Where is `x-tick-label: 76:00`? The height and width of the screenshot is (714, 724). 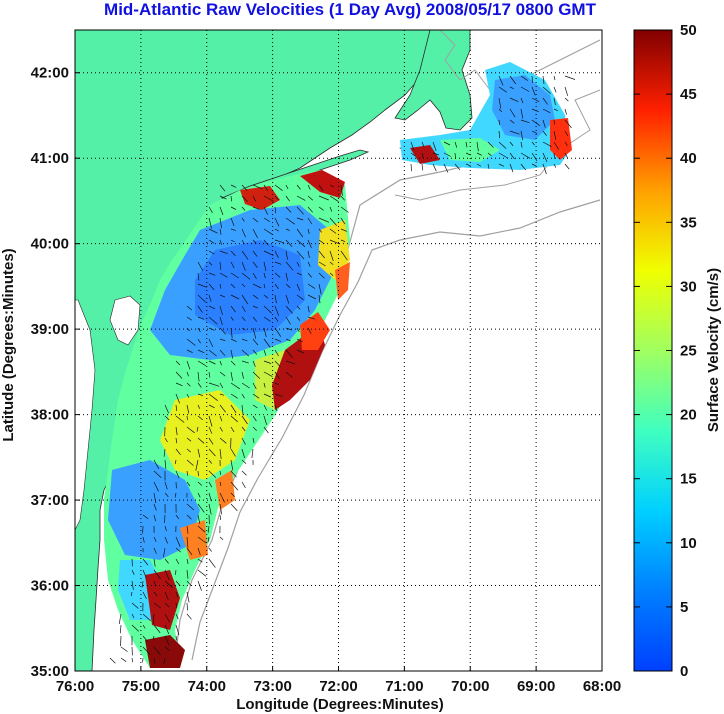 x-tick-label: 76:00 is located at coordinates (75, 686).